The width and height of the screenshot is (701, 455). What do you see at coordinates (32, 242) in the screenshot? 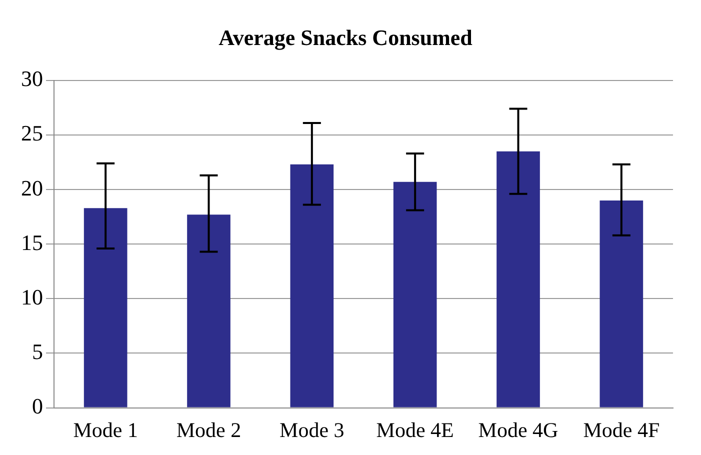
I see `y-tick-label: 15` at bounding box center [32, 242].